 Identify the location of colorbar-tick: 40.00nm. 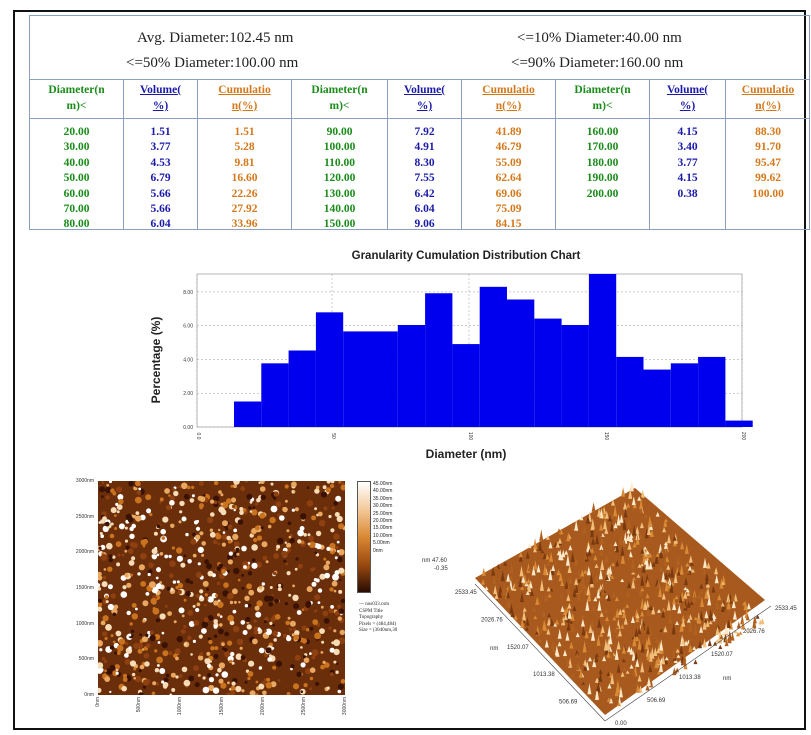
(383, 491).